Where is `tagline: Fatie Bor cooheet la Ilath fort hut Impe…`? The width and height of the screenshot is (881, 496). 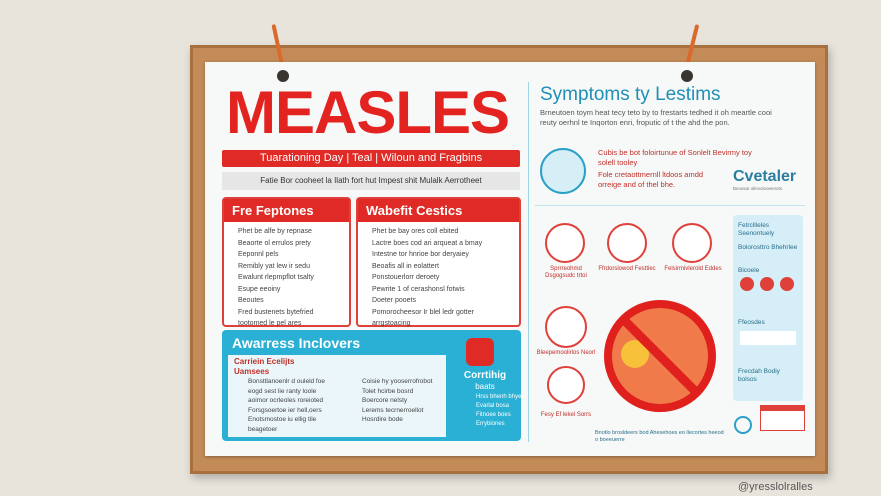 tagline: Fatie Bor cooheet la Ilath fort hut Impe… is located at coordinates (371, 181).